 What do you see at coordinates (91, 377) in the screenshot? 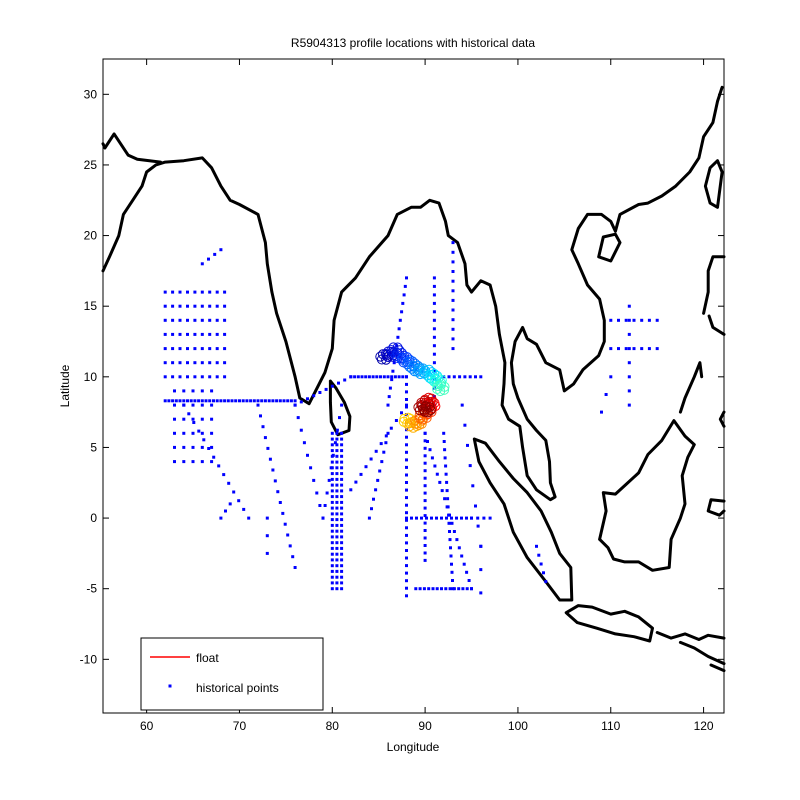
I see `y-tick-label: 10` at bounding box center [91, 377].